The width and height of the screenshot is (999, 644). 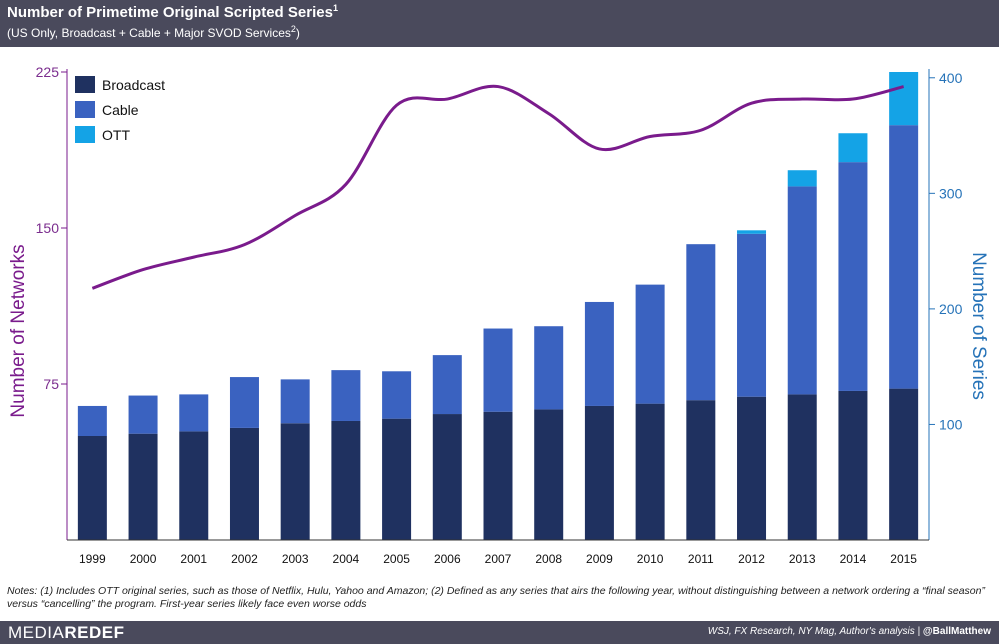 What do you see at coordinates (599, 472) in the screenshot?
I see `bar-broadcast-2009` at bounding box center [599, 472].